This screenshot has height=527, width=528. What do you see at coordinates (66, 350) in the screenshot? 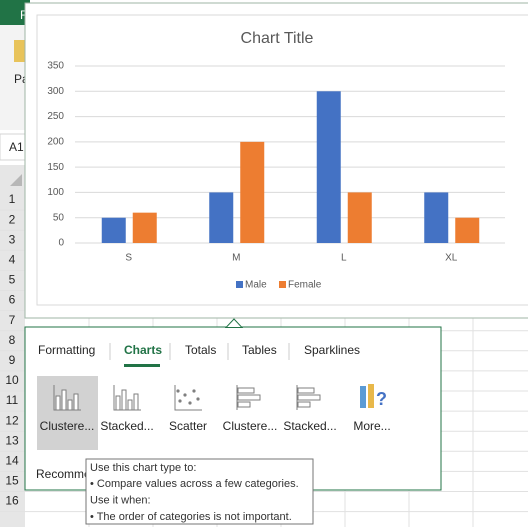
I see `tab: Formatting` at bounding box center [66, 350].